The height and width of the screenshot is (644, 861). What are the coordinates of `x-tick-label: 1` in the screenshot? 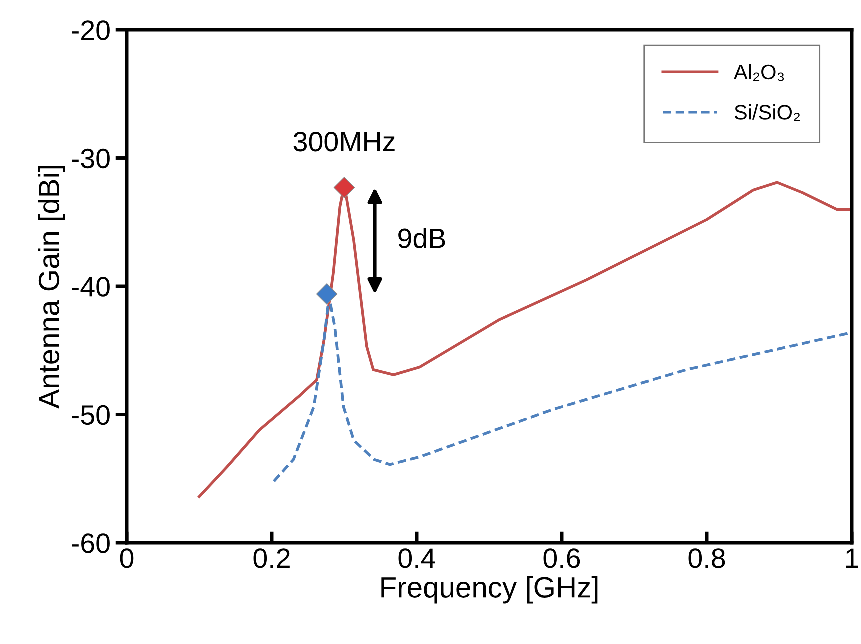 It's located at (852, 558).